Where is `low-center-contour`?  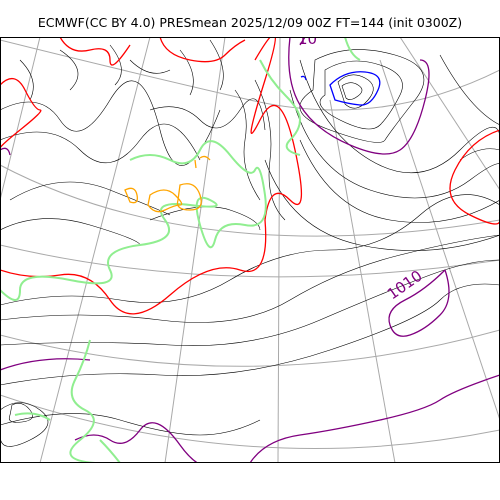
low-center-contour is located at coordinates (355, 88).